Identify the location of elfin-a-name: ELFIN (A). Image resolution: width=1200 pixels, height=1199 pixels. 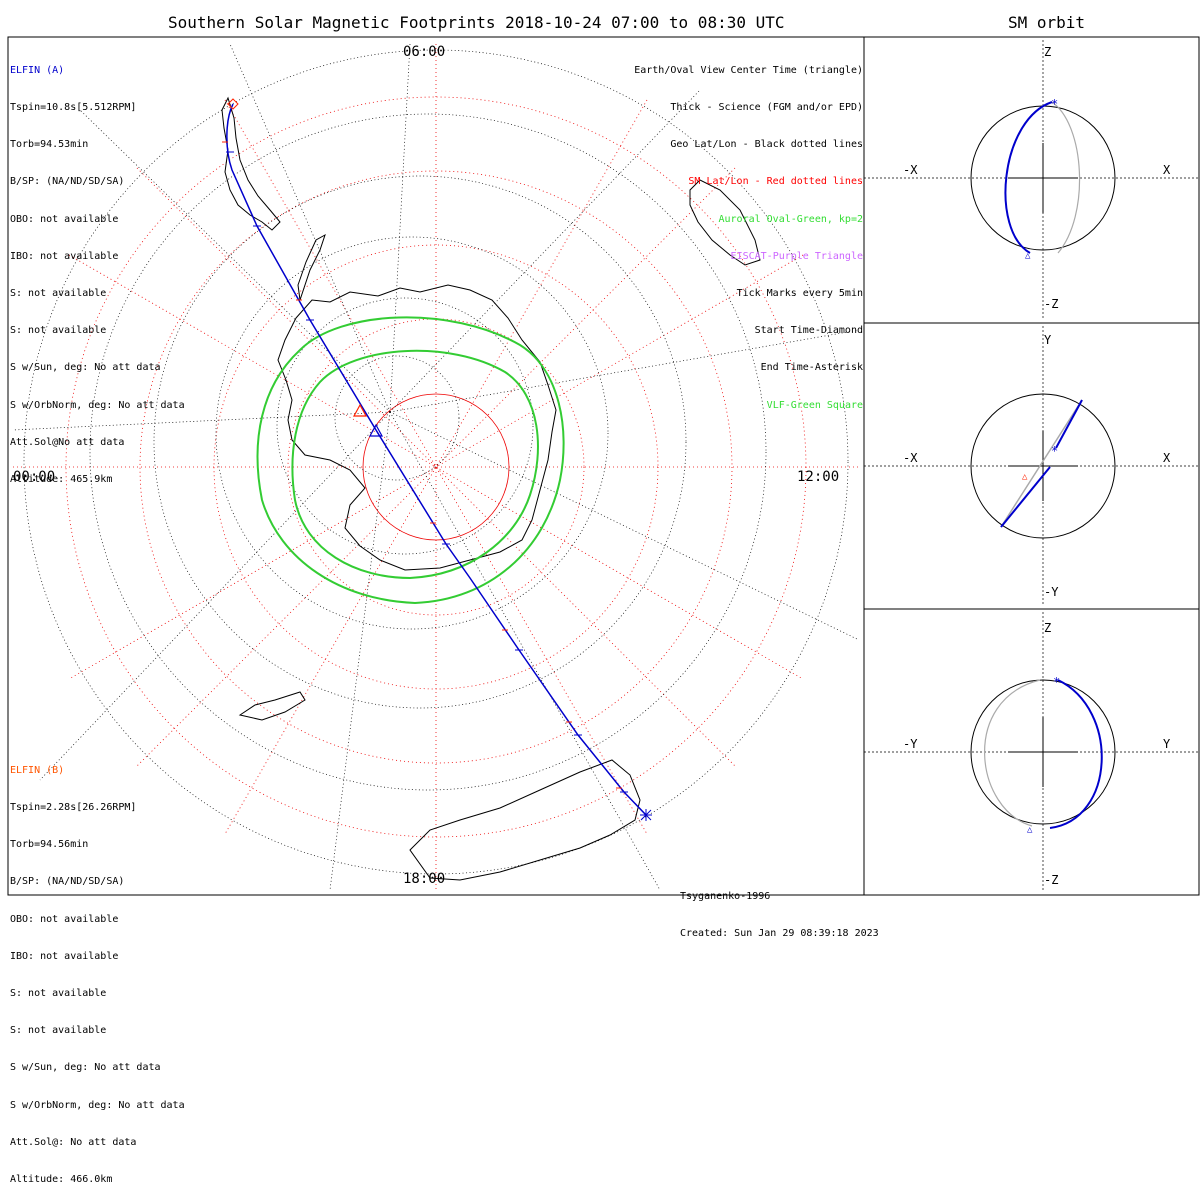
(37, 70).